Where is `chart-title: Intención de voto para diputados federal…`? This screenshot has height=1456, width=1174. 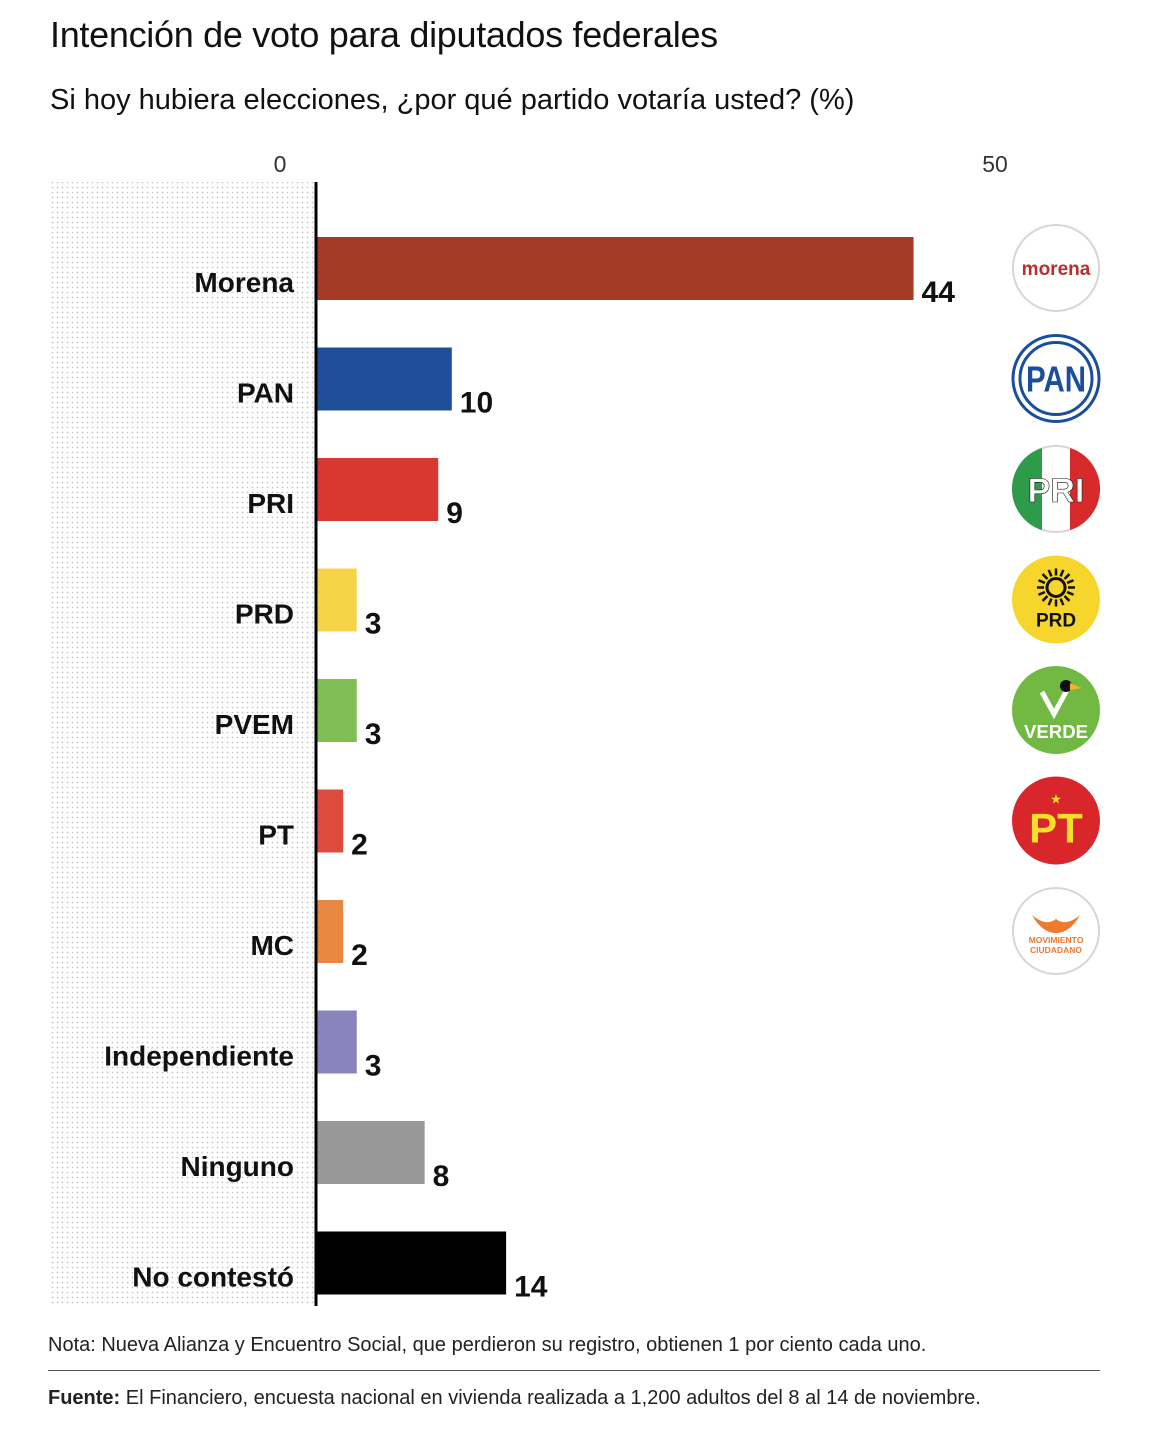
chart-title: Intención de voto para diputados federal… is located at coordinates (384, 34).